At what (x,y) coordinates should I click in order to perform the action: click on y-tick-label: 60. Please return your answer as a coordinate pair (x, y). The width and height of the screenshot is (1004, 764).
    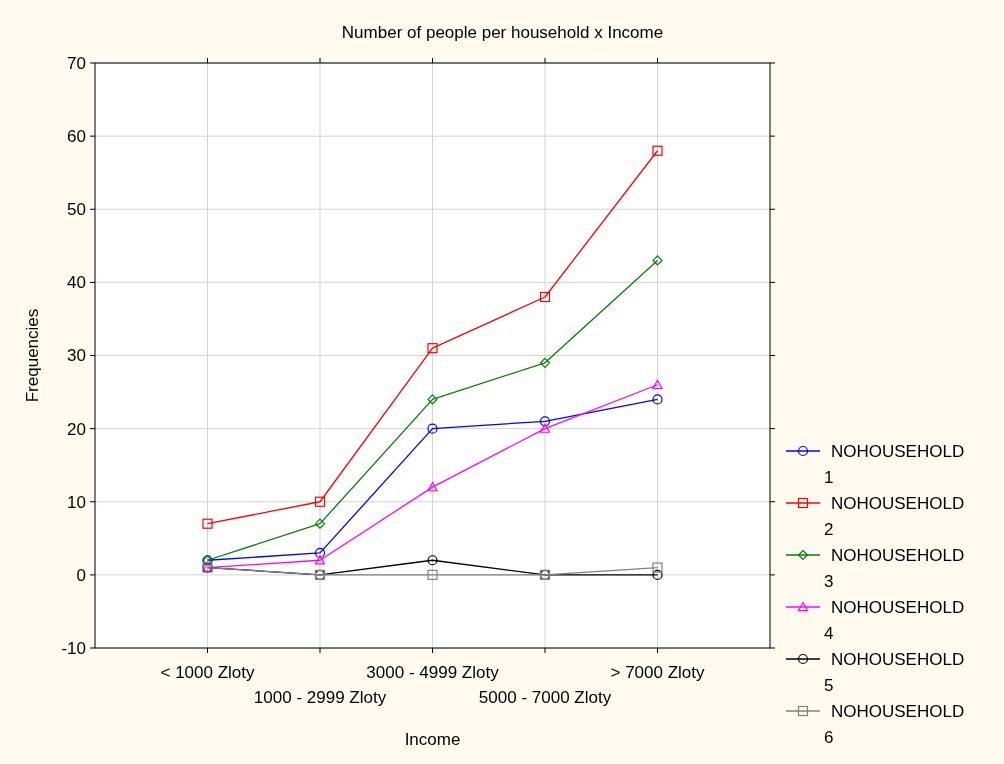
    Looking at the image, I should click on (76, 137).